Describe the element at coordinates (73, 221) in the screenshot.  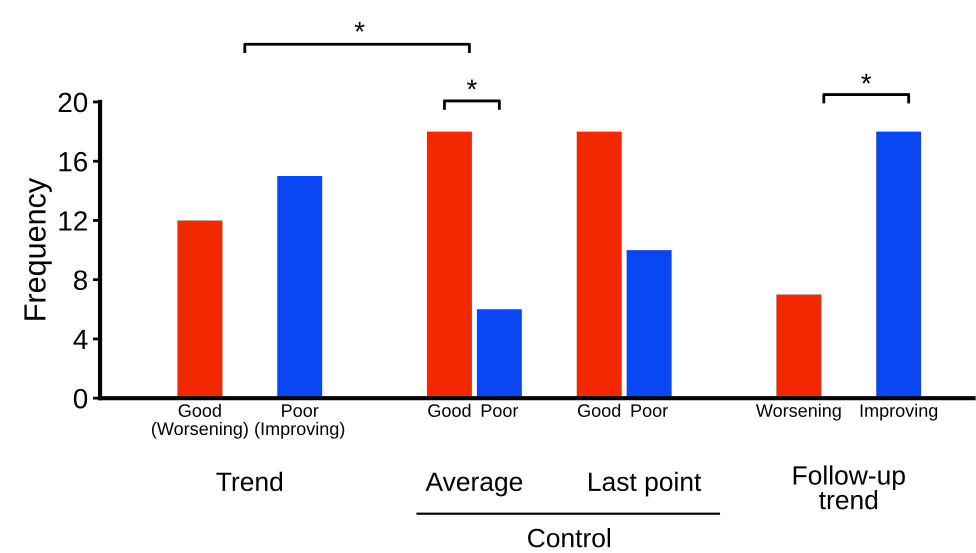
I see `y-tick-label: 12` at that location.